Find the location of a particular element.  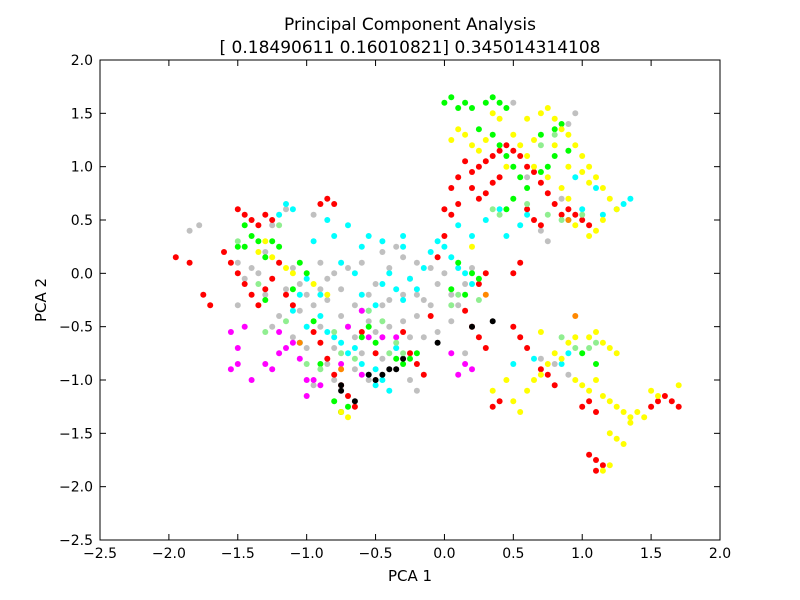

x-tick-label-1: −2.0 is located at coordinates (169, 554).